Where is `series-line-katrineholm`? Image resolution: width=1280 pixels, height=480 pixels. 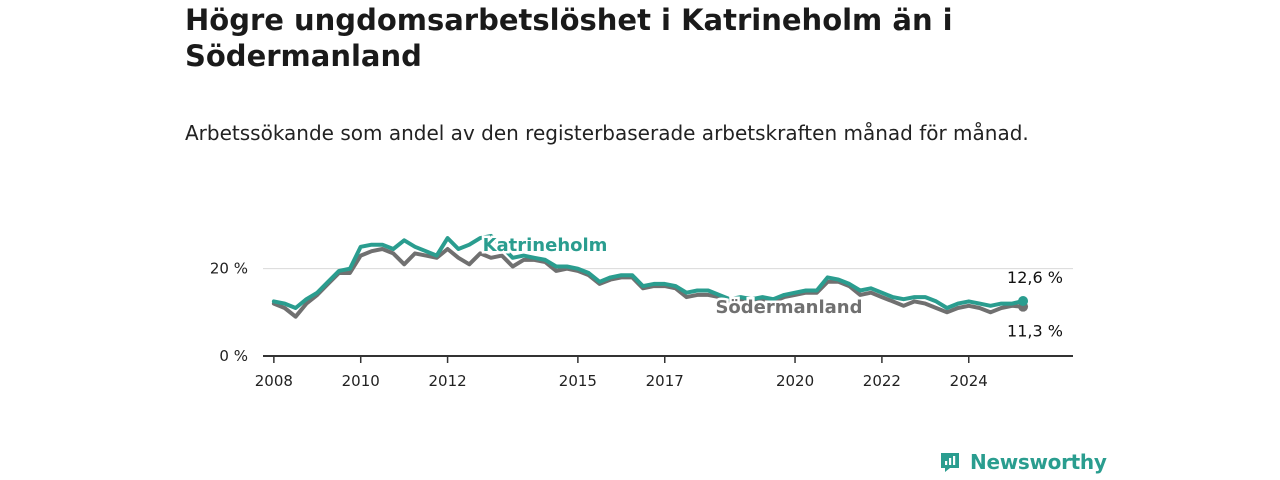 series-line-katrineholm is located at coordinates (648, 271).